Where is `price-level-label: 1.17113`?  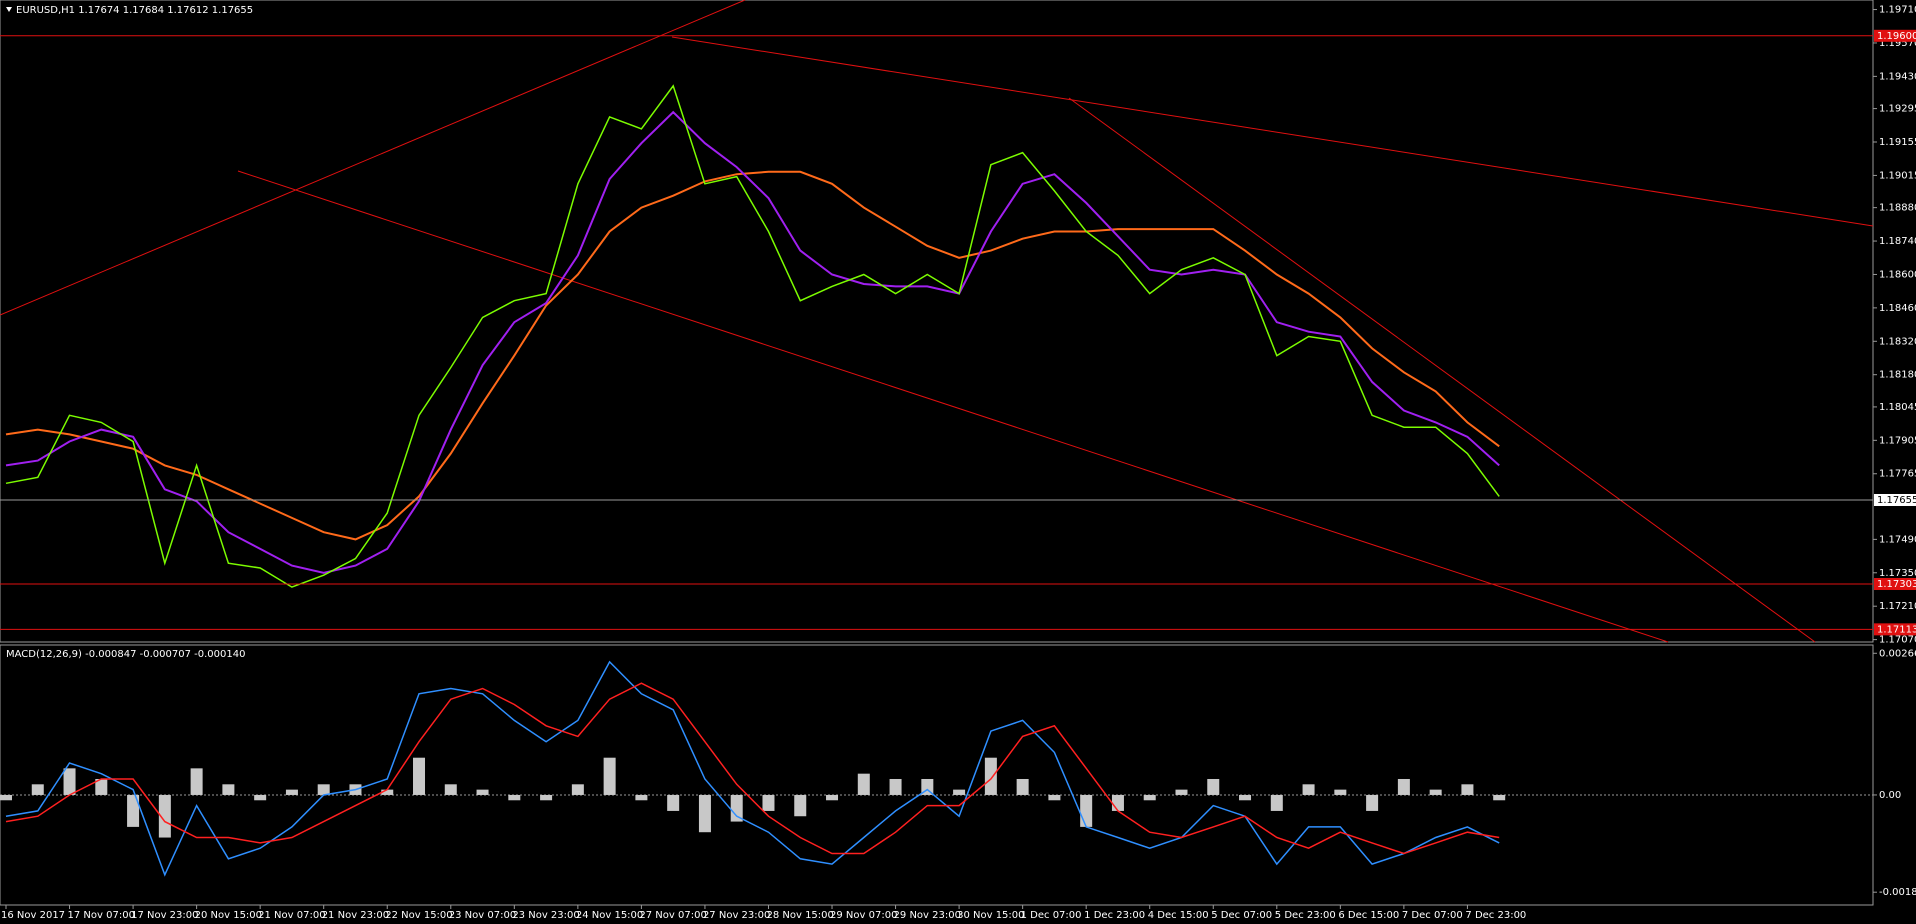
price-level-label: 1.17113 is located at coordinates (1896, 629).